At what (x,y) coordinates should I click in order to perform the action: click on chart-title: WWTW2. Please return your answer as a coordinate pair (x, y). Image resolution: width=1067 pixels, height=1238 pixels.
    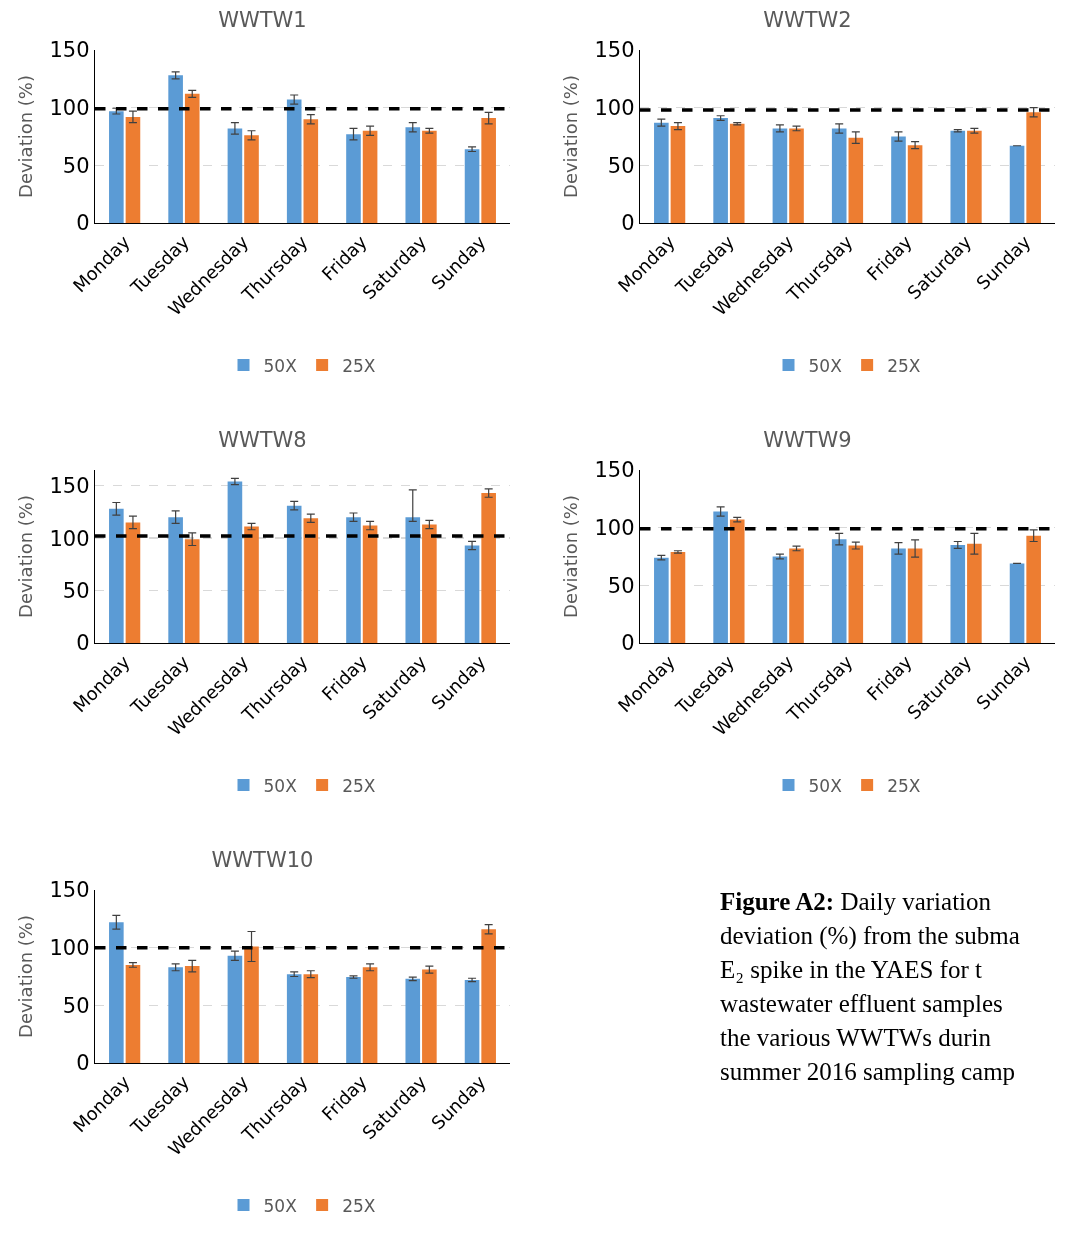
    Looking at the image, I should click on (807, 19).